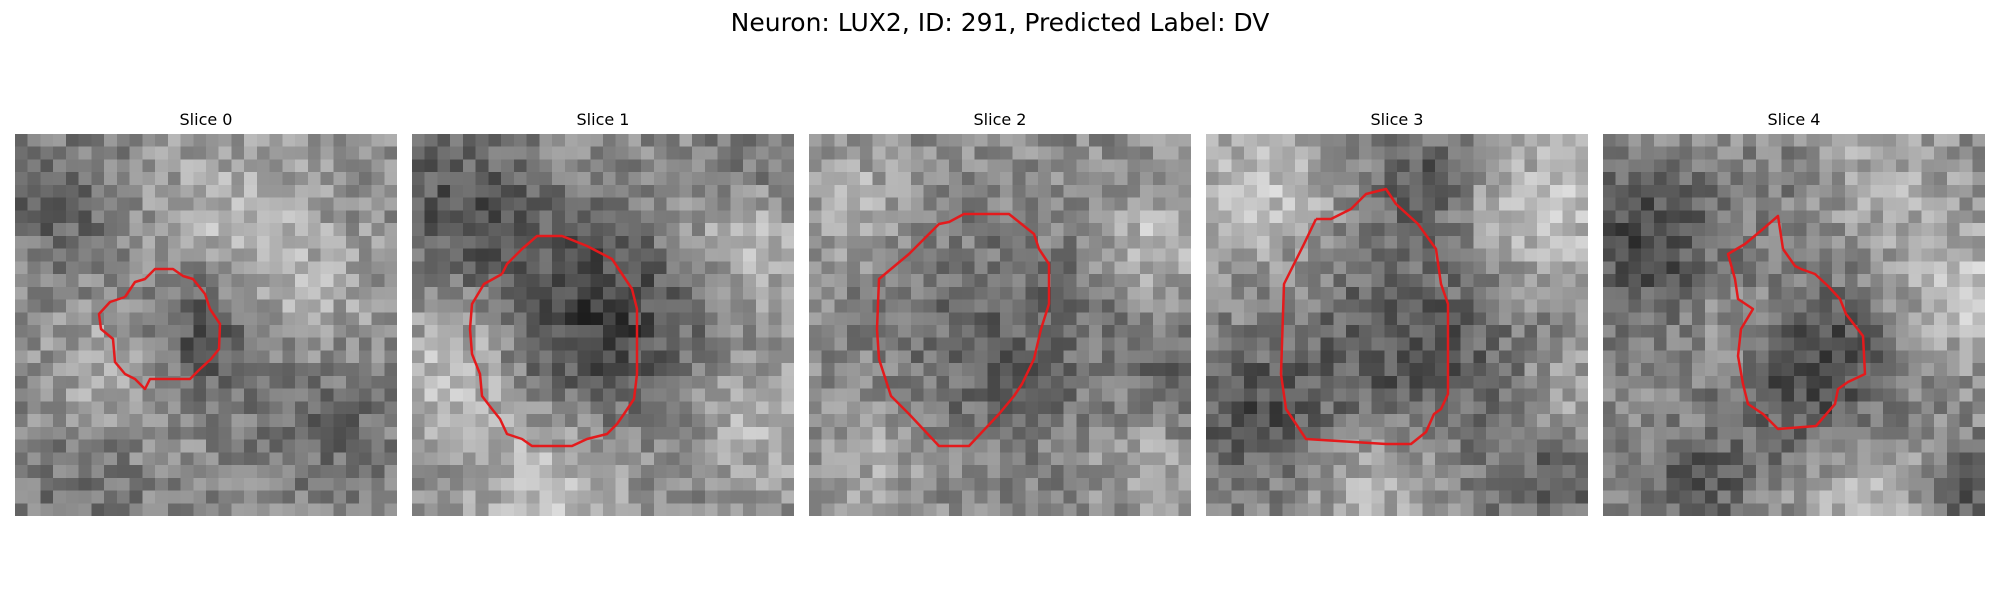 The image size is (2000, 600). What do you see at coordinates (603, 119) in the screenshot?
I see `slice-title: Slice 1` at bounding box center [603, 119].